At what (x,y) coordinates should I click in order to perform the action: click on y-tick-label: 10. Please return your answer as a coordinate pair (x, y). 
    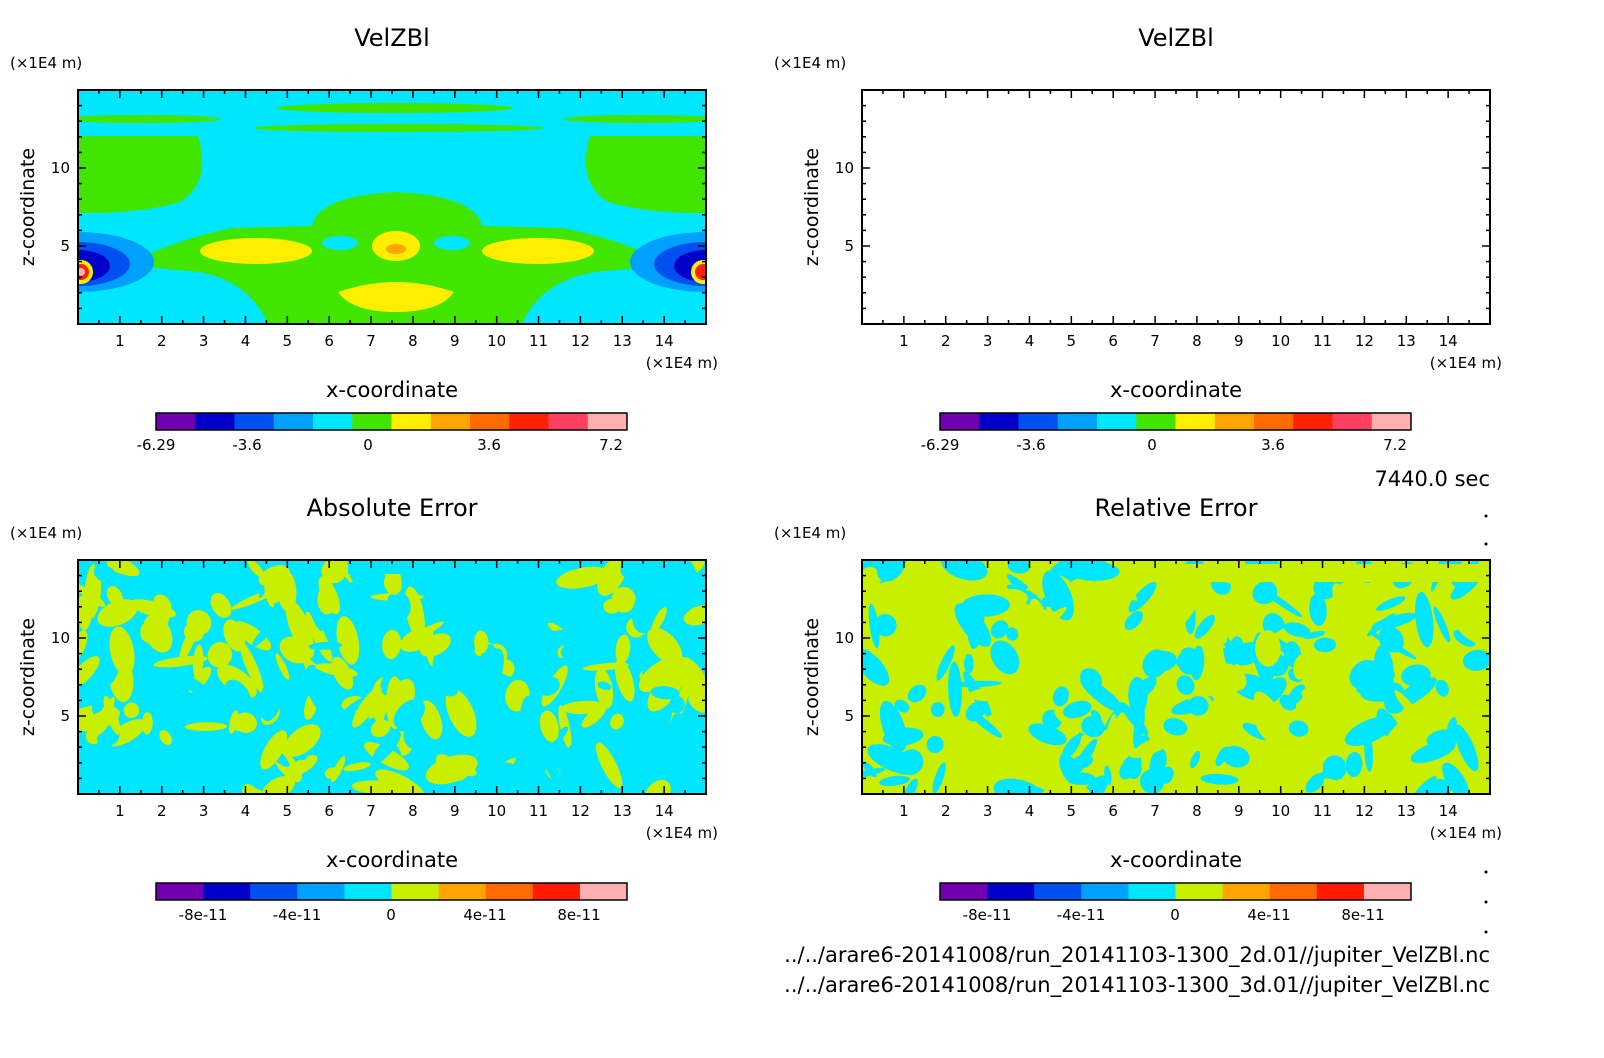
    Looking at the image, I should click on (844, 638).